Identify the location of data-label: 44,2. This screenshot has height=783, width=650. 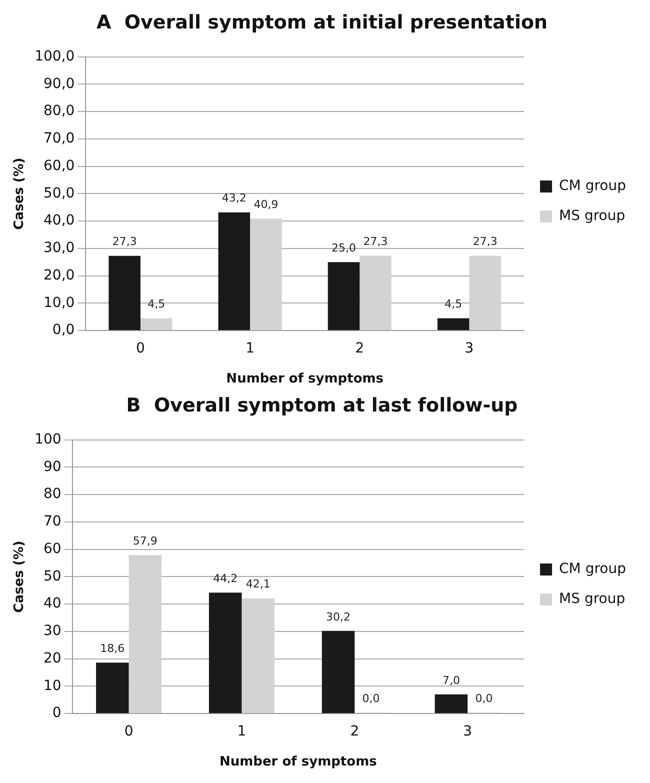
(225, 578).